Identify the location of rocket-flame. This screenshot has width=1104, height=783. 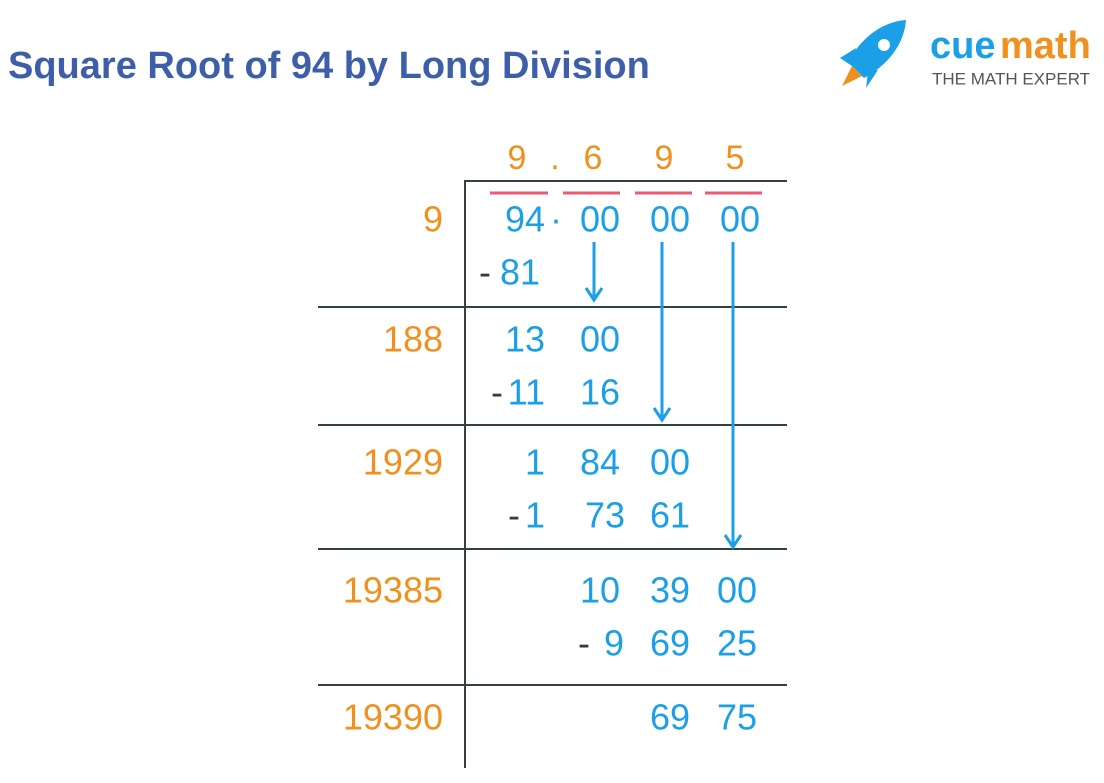
(852, 76).